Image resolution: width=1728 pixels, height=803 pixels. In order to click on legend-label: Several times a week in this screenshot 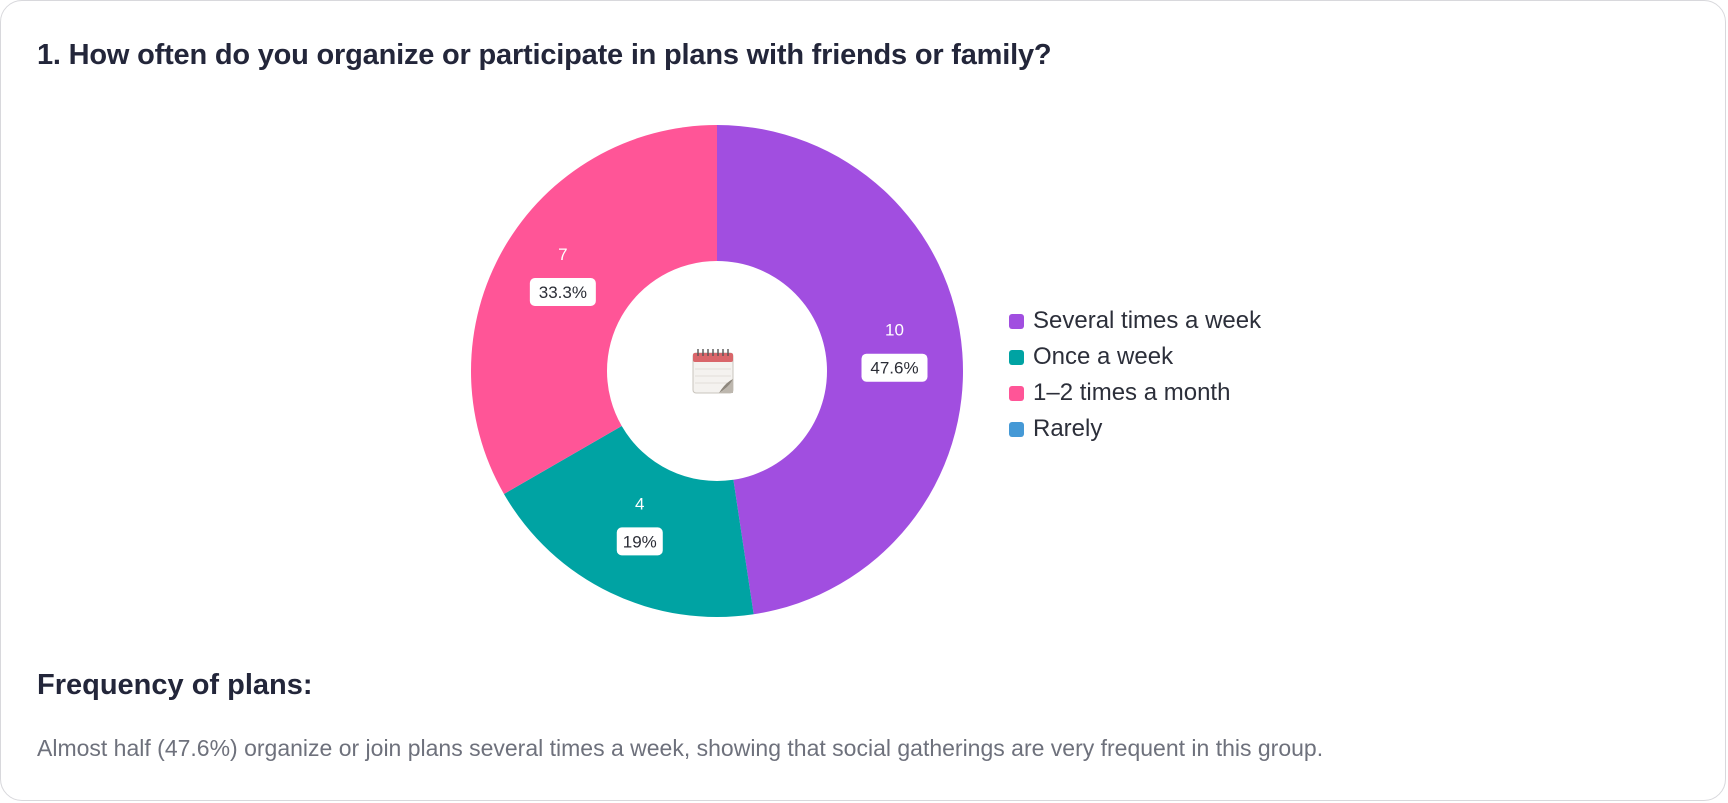, I will do `click(1147, 320)`.